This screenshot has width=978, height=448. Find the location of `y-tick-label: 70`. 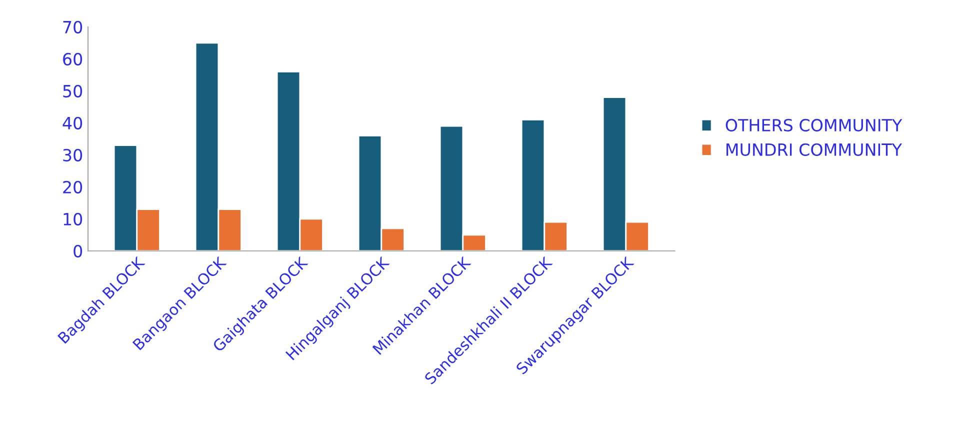

y-tick-label: 70 is located at coordinates (72, 27).